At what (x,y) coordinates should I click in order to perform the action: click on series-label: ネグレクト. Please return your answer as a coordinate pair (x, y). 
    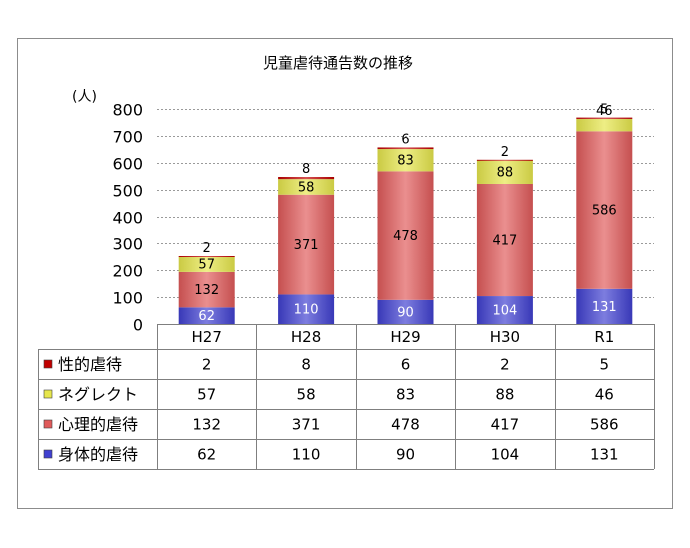
    Looking at the image, I should click on (98, 394).